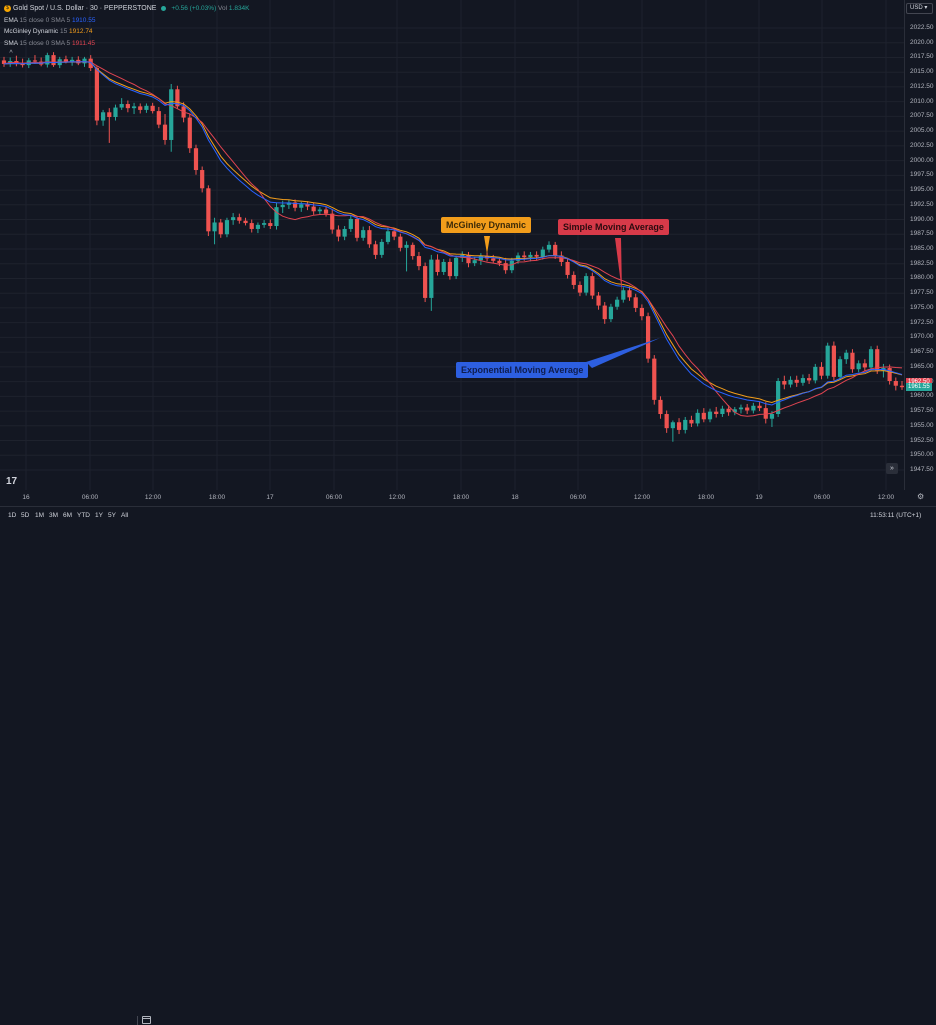  What do you see at coordinates (7, 8) in the screenshot?
I see `gold-symbol-icon: $` at bounding box center [7, 8].